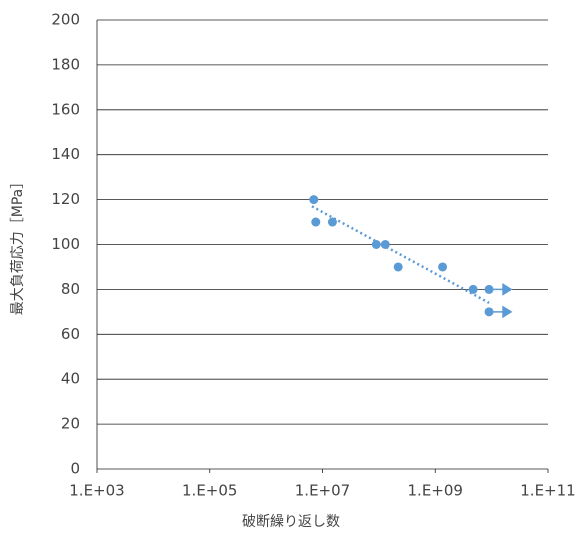 The image size is (583, 538). I want to click on trendline, so click(400, 254).